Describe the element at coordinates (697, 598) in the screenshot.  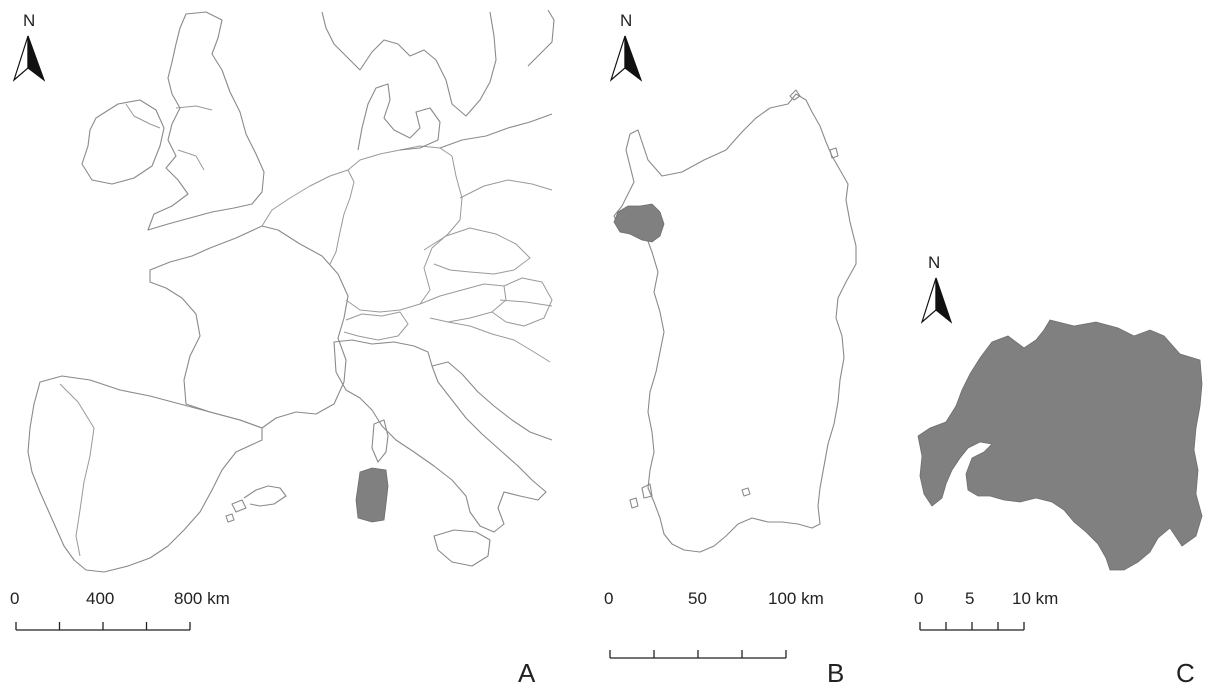
I see `scale-b-tick-mid: 50` at that location.